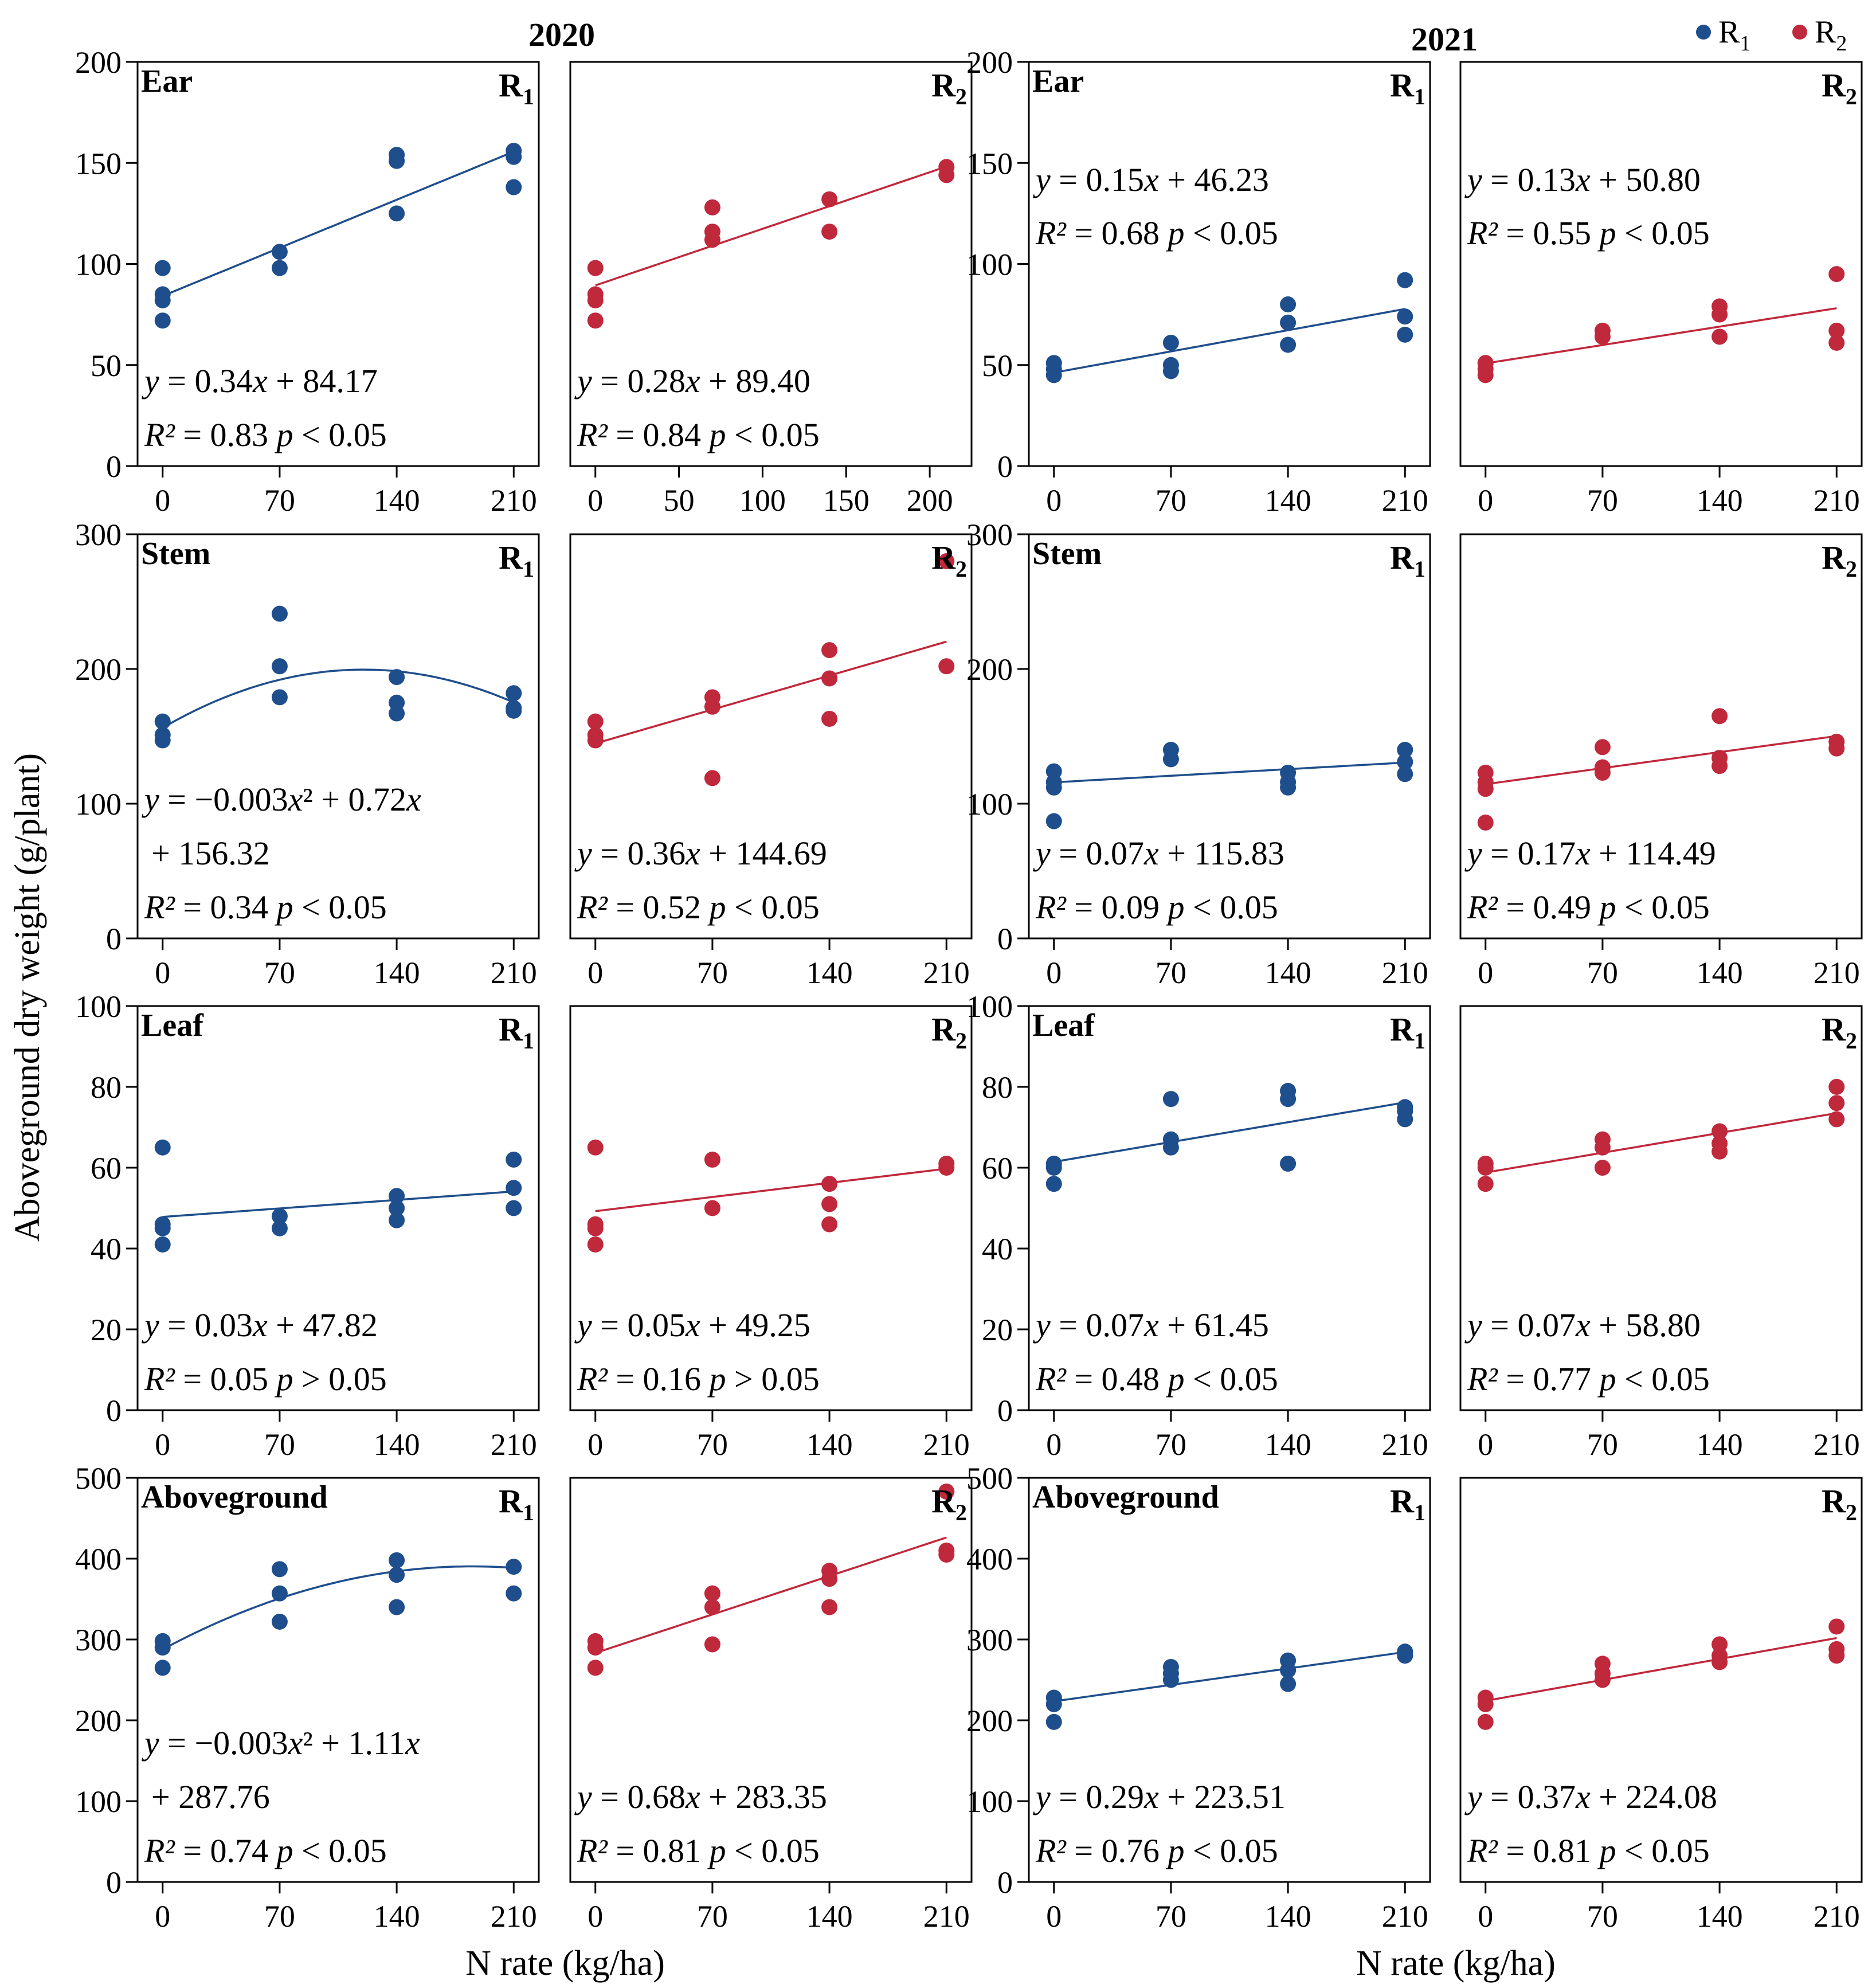 The height and width of the screenshot is (1984, 1876). What do you see at coordinates (1063, 1025) in the screenshot?
I see `panel-title: Leaf` at bounding box center [1063, 1025].